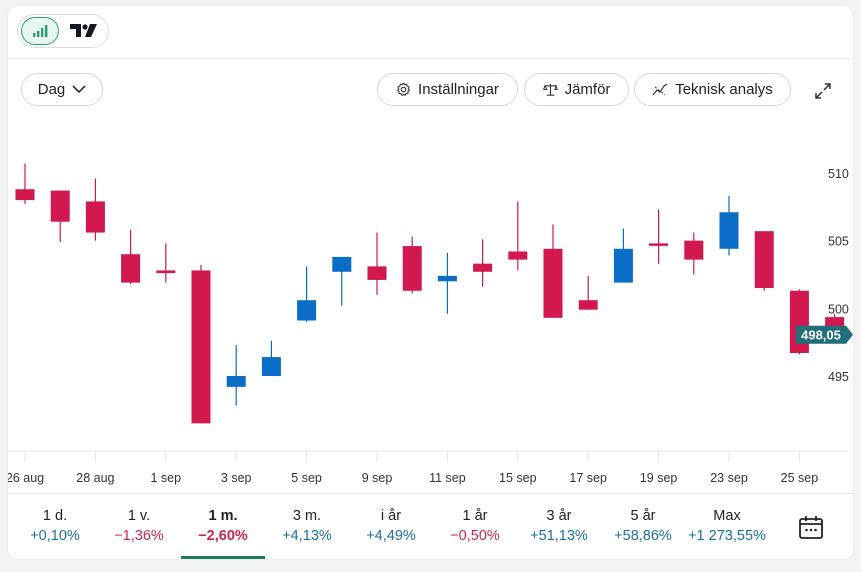 This screenshot has height=572, width=861. I want to click on x-tick-label: 17 sep, so click(588, 478).